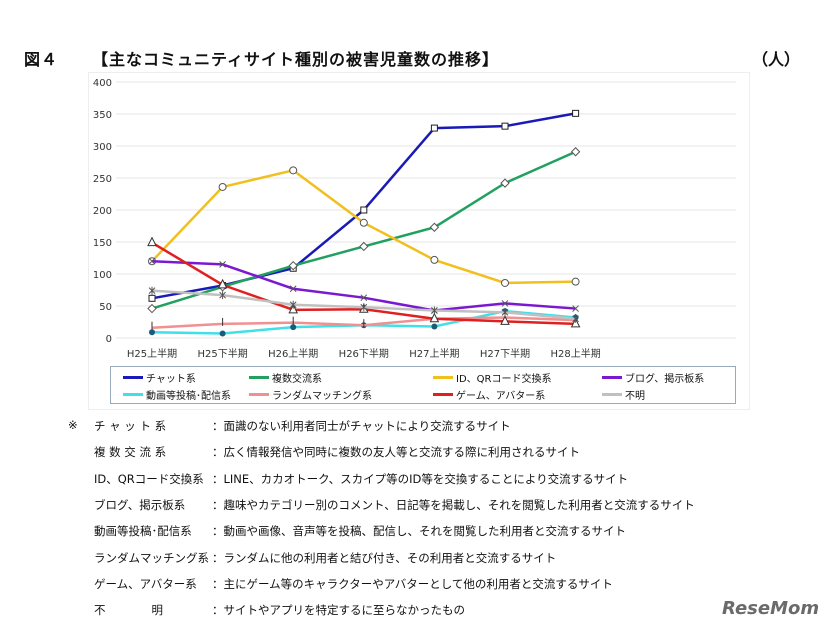  What do you see at coordinates (73, 425) in the screenshot?
I see `note-mark: ※` at bounding box center [73, 425].